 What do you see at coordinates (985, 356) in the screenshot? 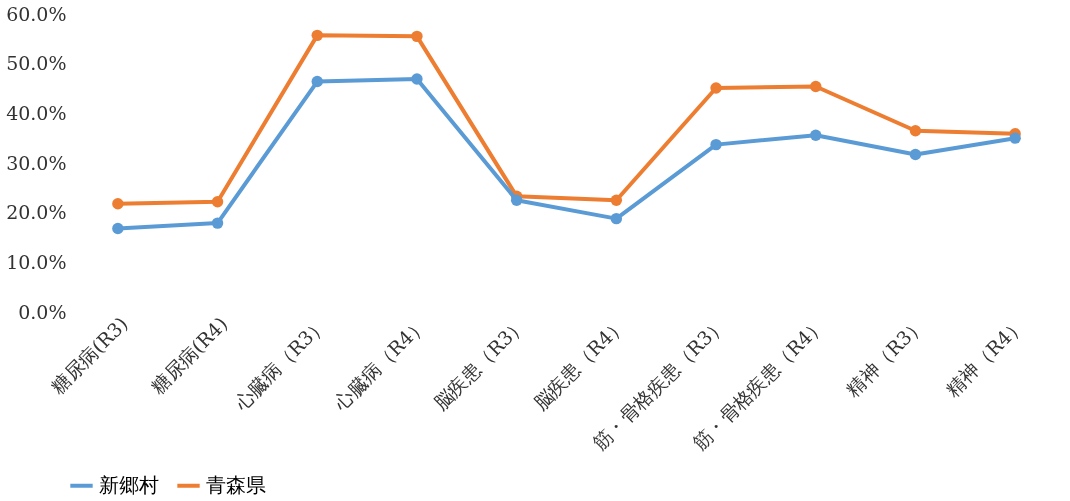
I see `x-tick-label: 精神（R4）` at bounding box center [985, 356].